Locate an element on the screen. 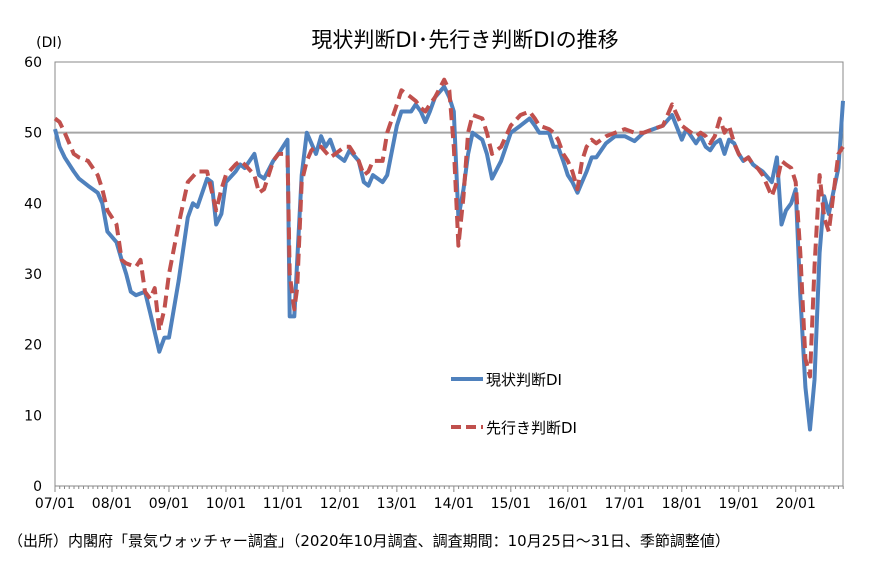 The width and height of the screenshot is (873, 569). legend-label-outlook-di: 先行き判断DI is located at coordinates (531, 428).